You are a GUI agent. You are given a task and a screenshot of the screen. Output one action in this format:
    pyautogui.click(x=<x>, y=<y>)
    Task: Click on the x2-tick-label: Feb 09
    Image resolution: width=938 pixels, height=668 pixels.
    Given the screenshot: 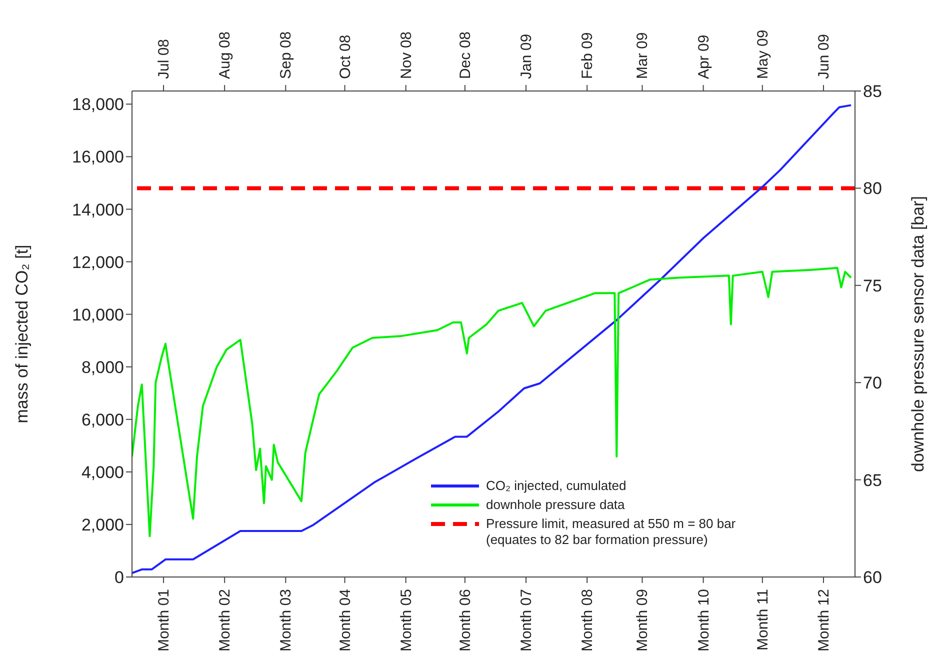 What is the action you would take?
    pyautogui.click(x=587, y=55)
    